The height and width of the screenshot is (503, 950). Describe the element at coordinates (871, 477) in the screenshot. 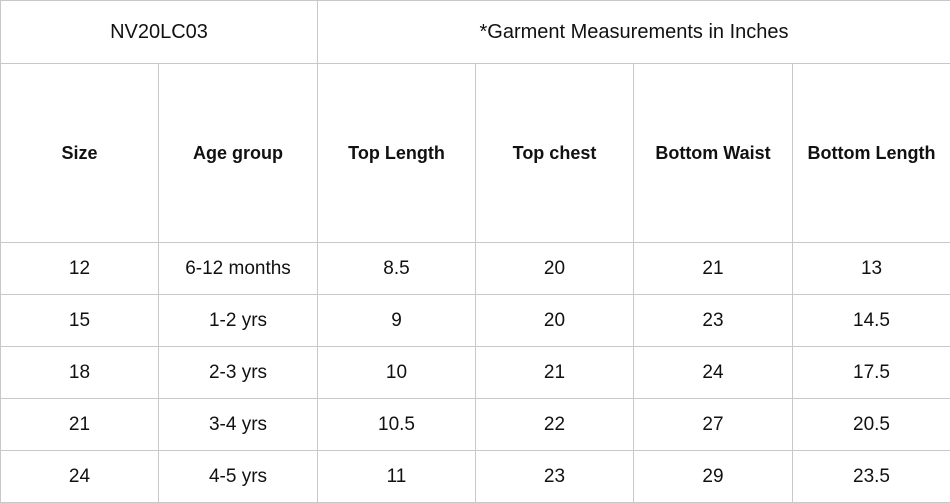

I see `cell: 23.5` at that location.